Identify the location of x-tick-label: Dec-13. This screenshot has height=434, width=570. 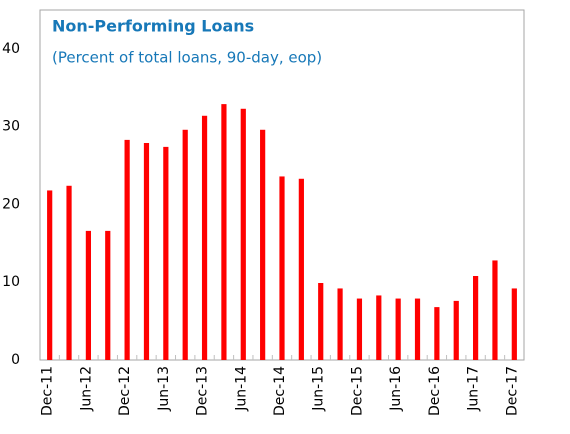
(203, 391).